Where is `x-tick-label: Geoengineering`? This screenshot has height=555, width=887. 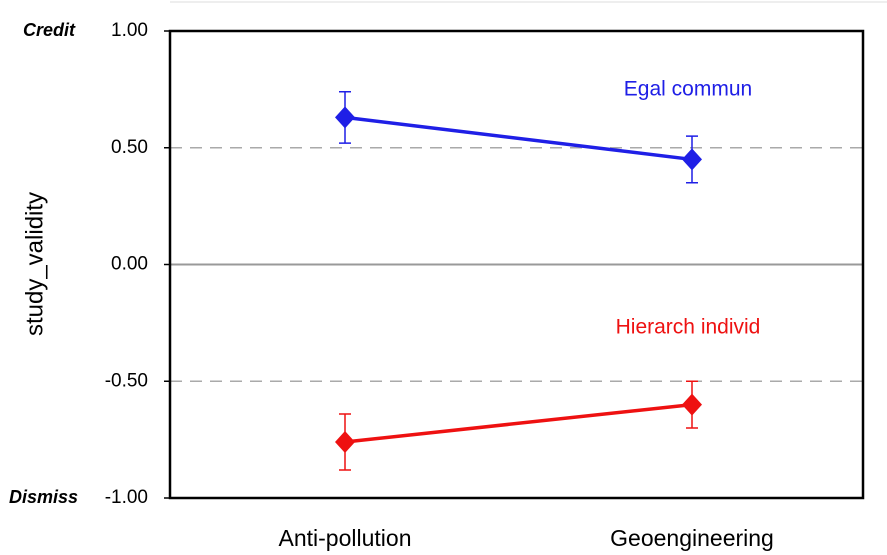 x-tick-label: Geoengineering is located at coordinates (692, 538).